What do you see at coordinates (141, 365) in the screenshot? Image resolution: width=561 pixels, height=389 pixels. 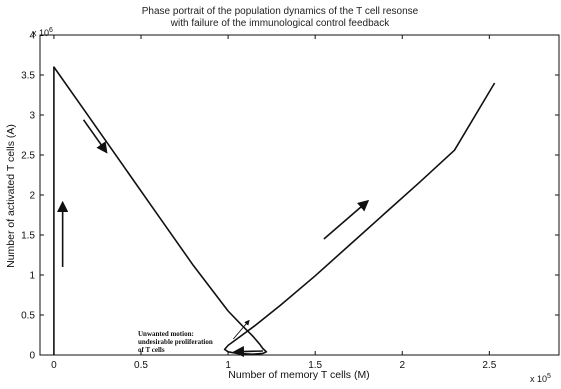 I see `x-tick-label: 0.5` at bounding box center [141, 365].